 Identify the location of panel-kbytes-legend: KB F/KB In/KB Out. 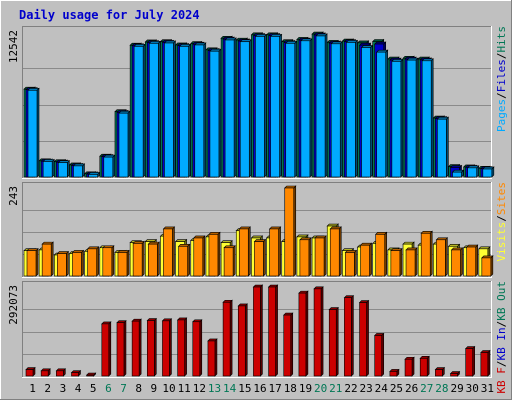
(501, 337).